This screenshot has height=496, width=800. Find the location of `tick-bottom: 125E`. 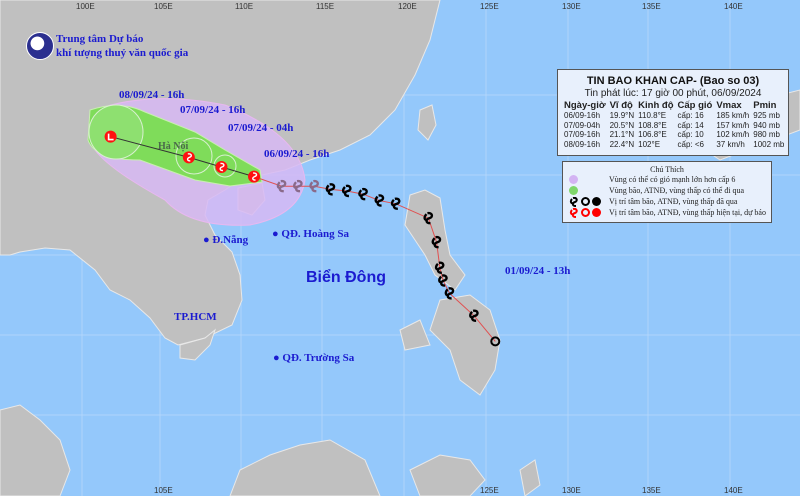

tick-bottom: 125E is located at coordinates (489, 490).